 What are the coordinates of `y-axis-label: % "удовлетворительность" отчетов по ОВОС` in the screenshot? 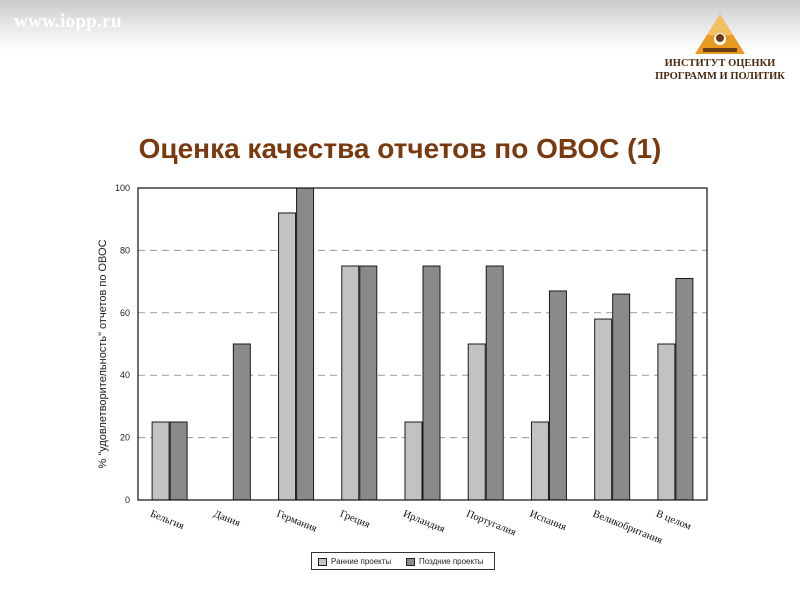 It's located at (103, 353).